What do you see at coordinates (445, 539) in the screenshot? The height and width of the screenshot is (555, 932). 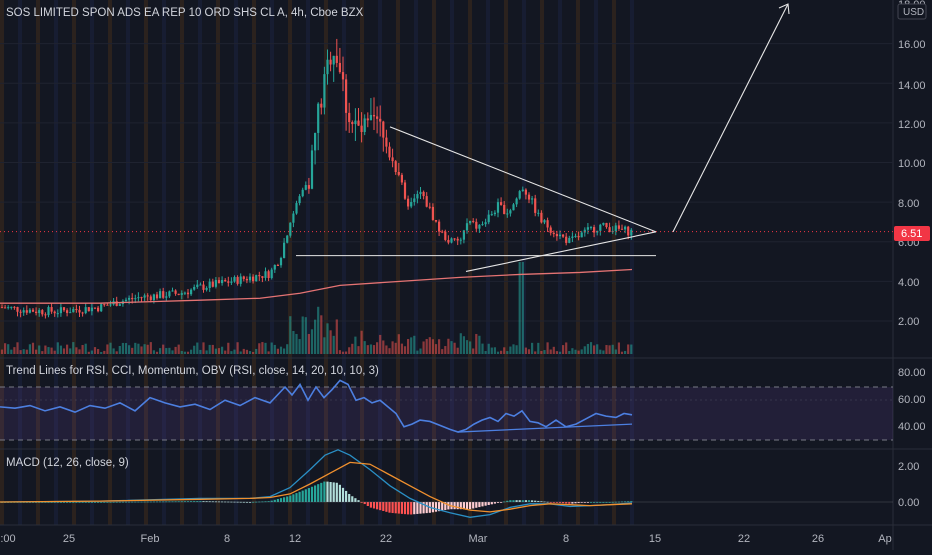 I see `time-axis: :00 25 Feb 8 12 22 Mar 8 15 22 26 Ap` at bounding box center [445, 539].